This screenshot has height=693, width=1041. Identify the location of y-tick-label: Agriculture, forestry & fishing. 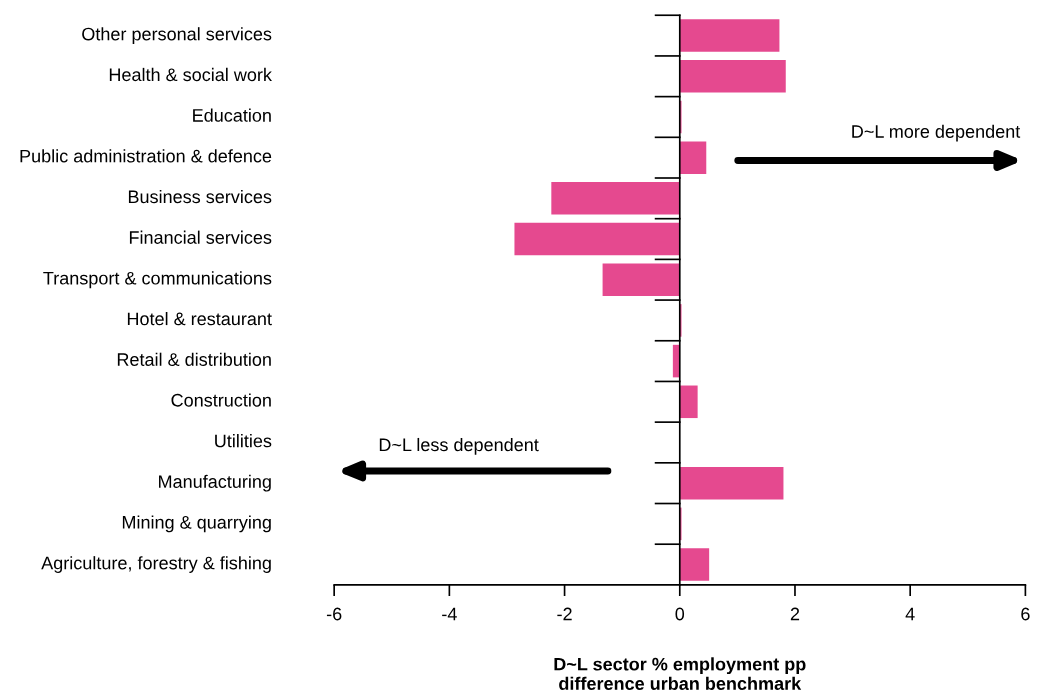
(156, 564).